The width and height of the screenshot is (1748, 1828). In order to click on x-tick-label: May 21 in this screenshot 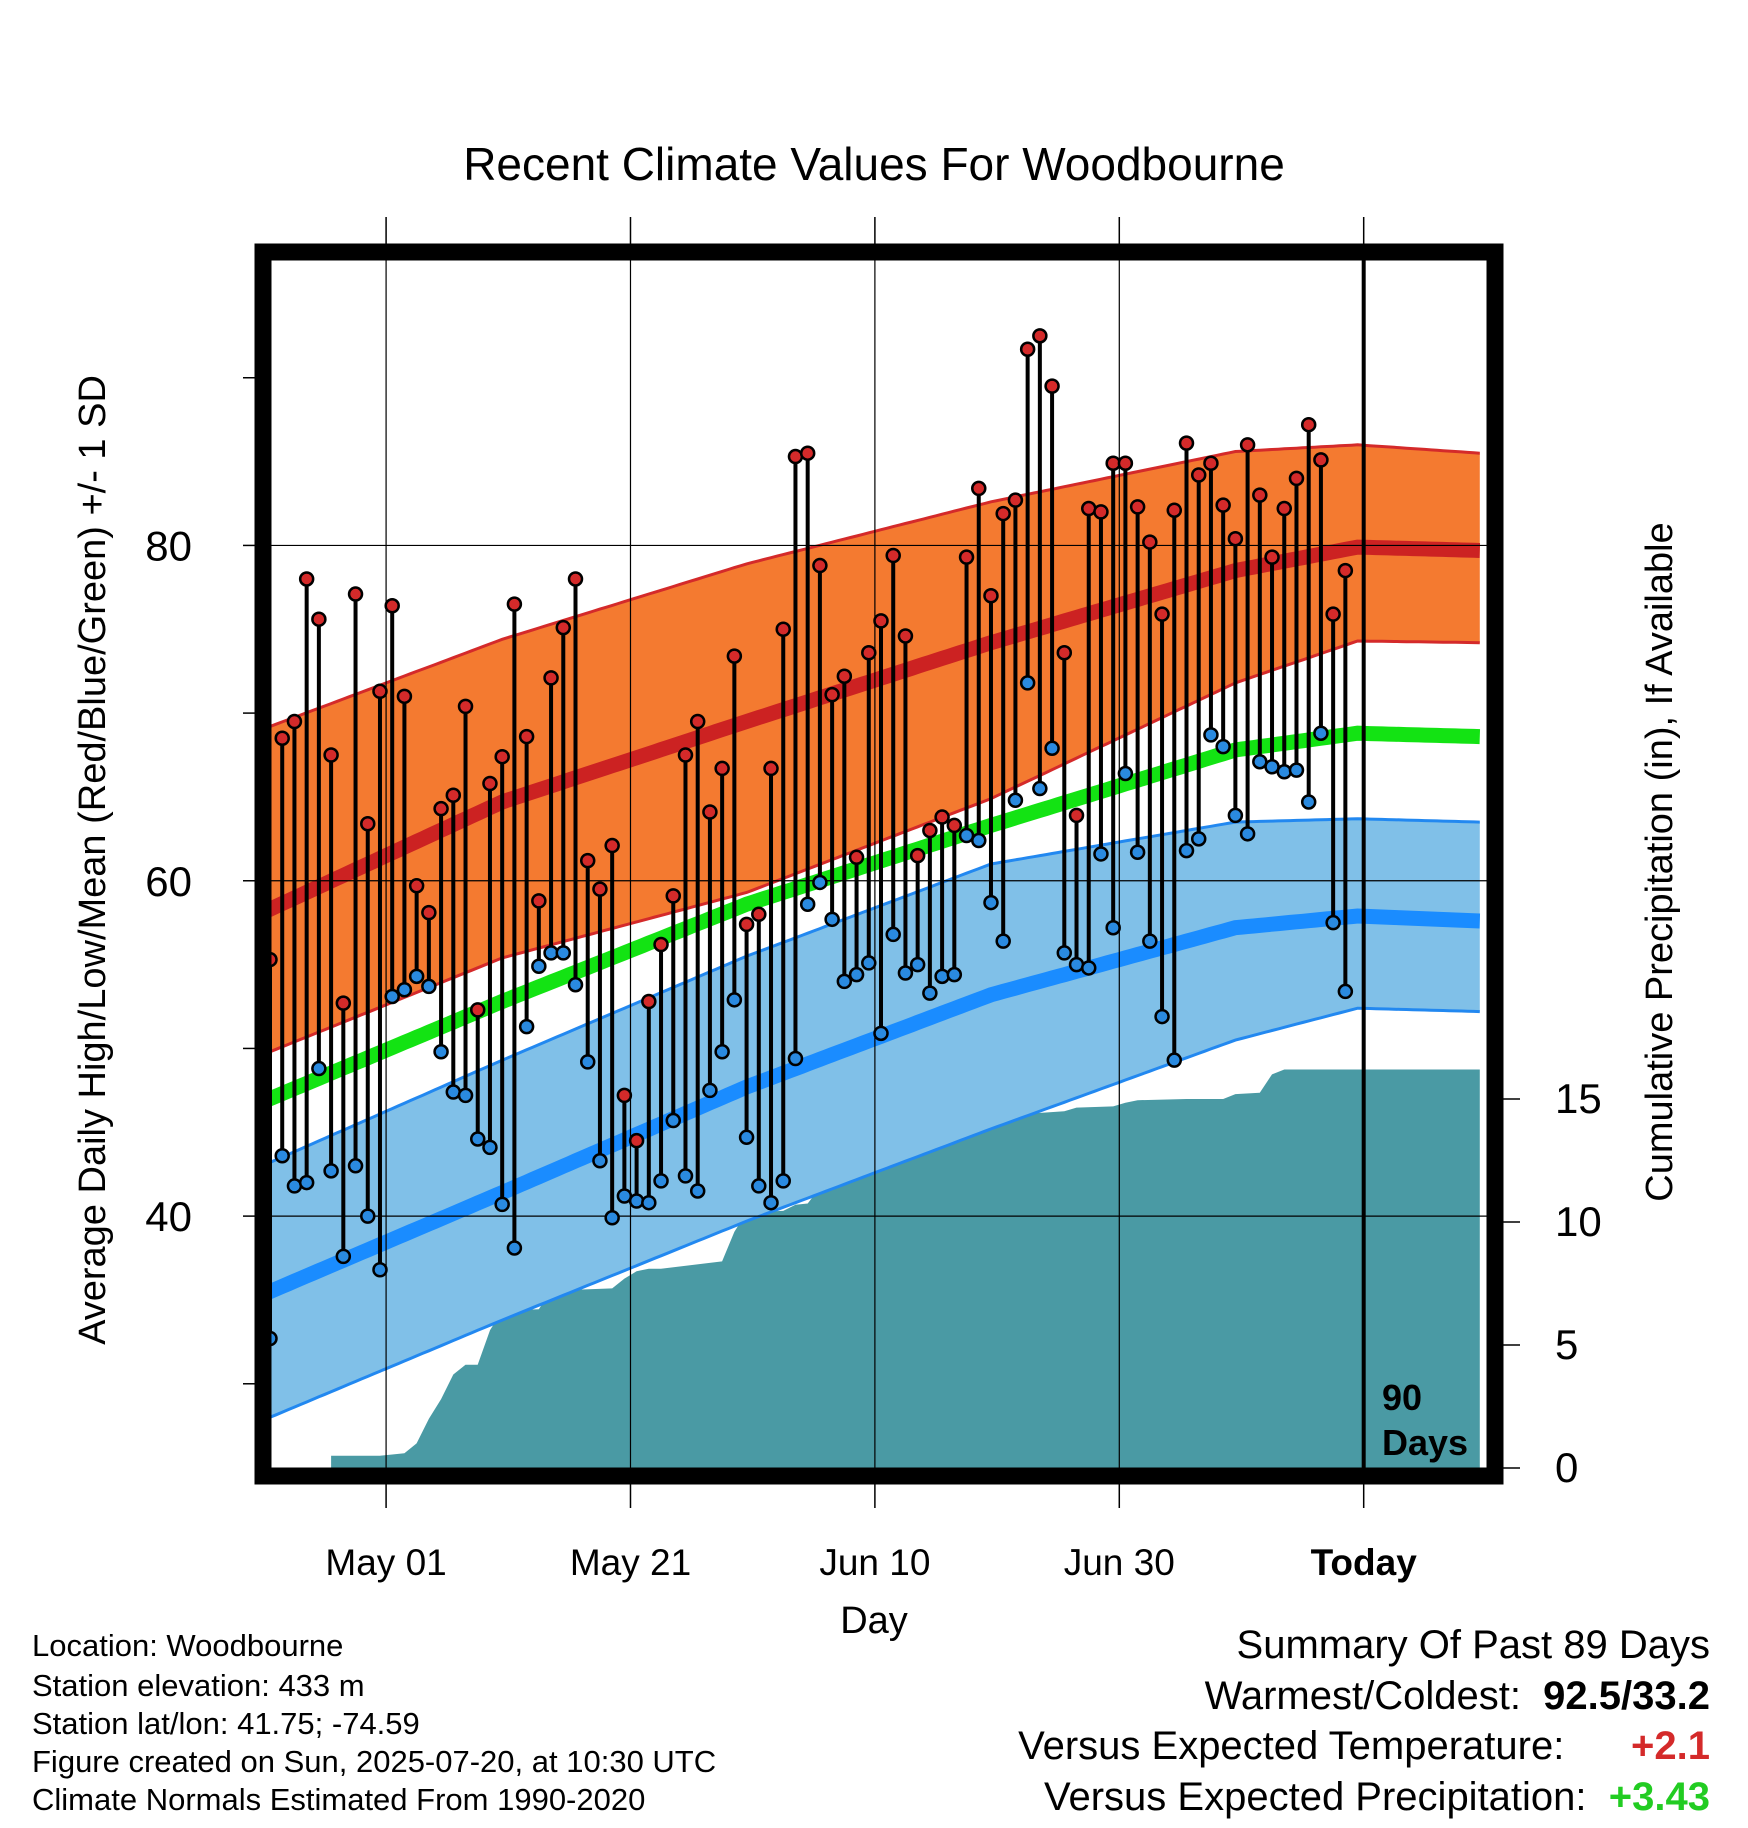, I will do `click(630, 1562)`.